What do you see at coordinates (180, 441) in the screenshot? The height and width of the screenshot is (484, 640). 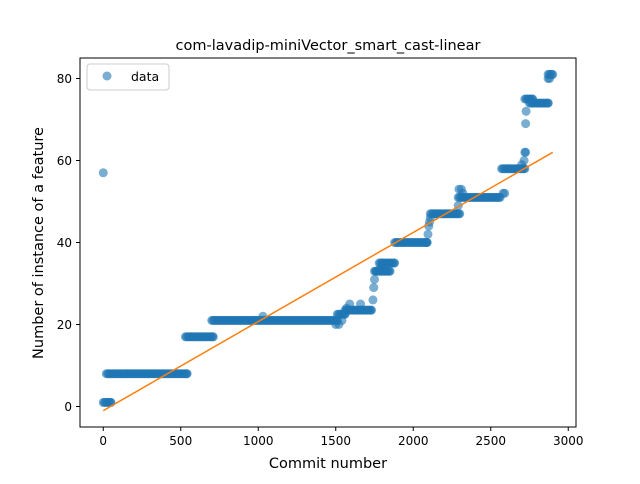 I see `x-tick-label: 500` at bounding box center [180, 441].